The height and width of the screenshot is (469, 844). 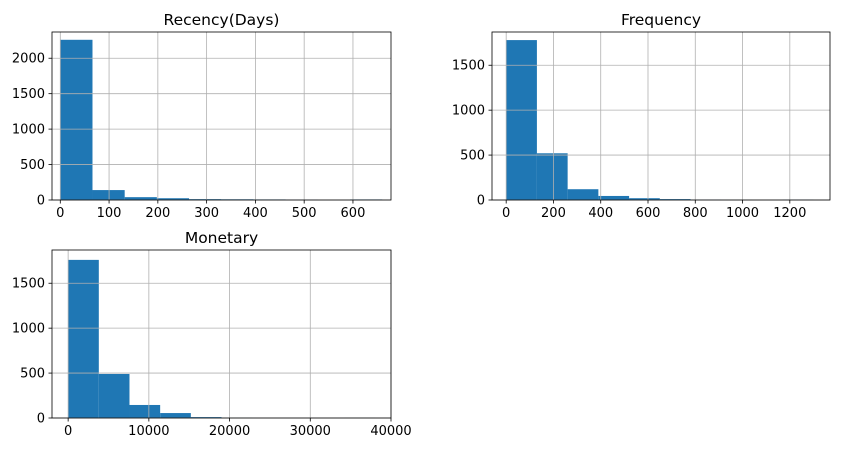 I want to click on chart-0-plot-area, so click(x=221, y=116).